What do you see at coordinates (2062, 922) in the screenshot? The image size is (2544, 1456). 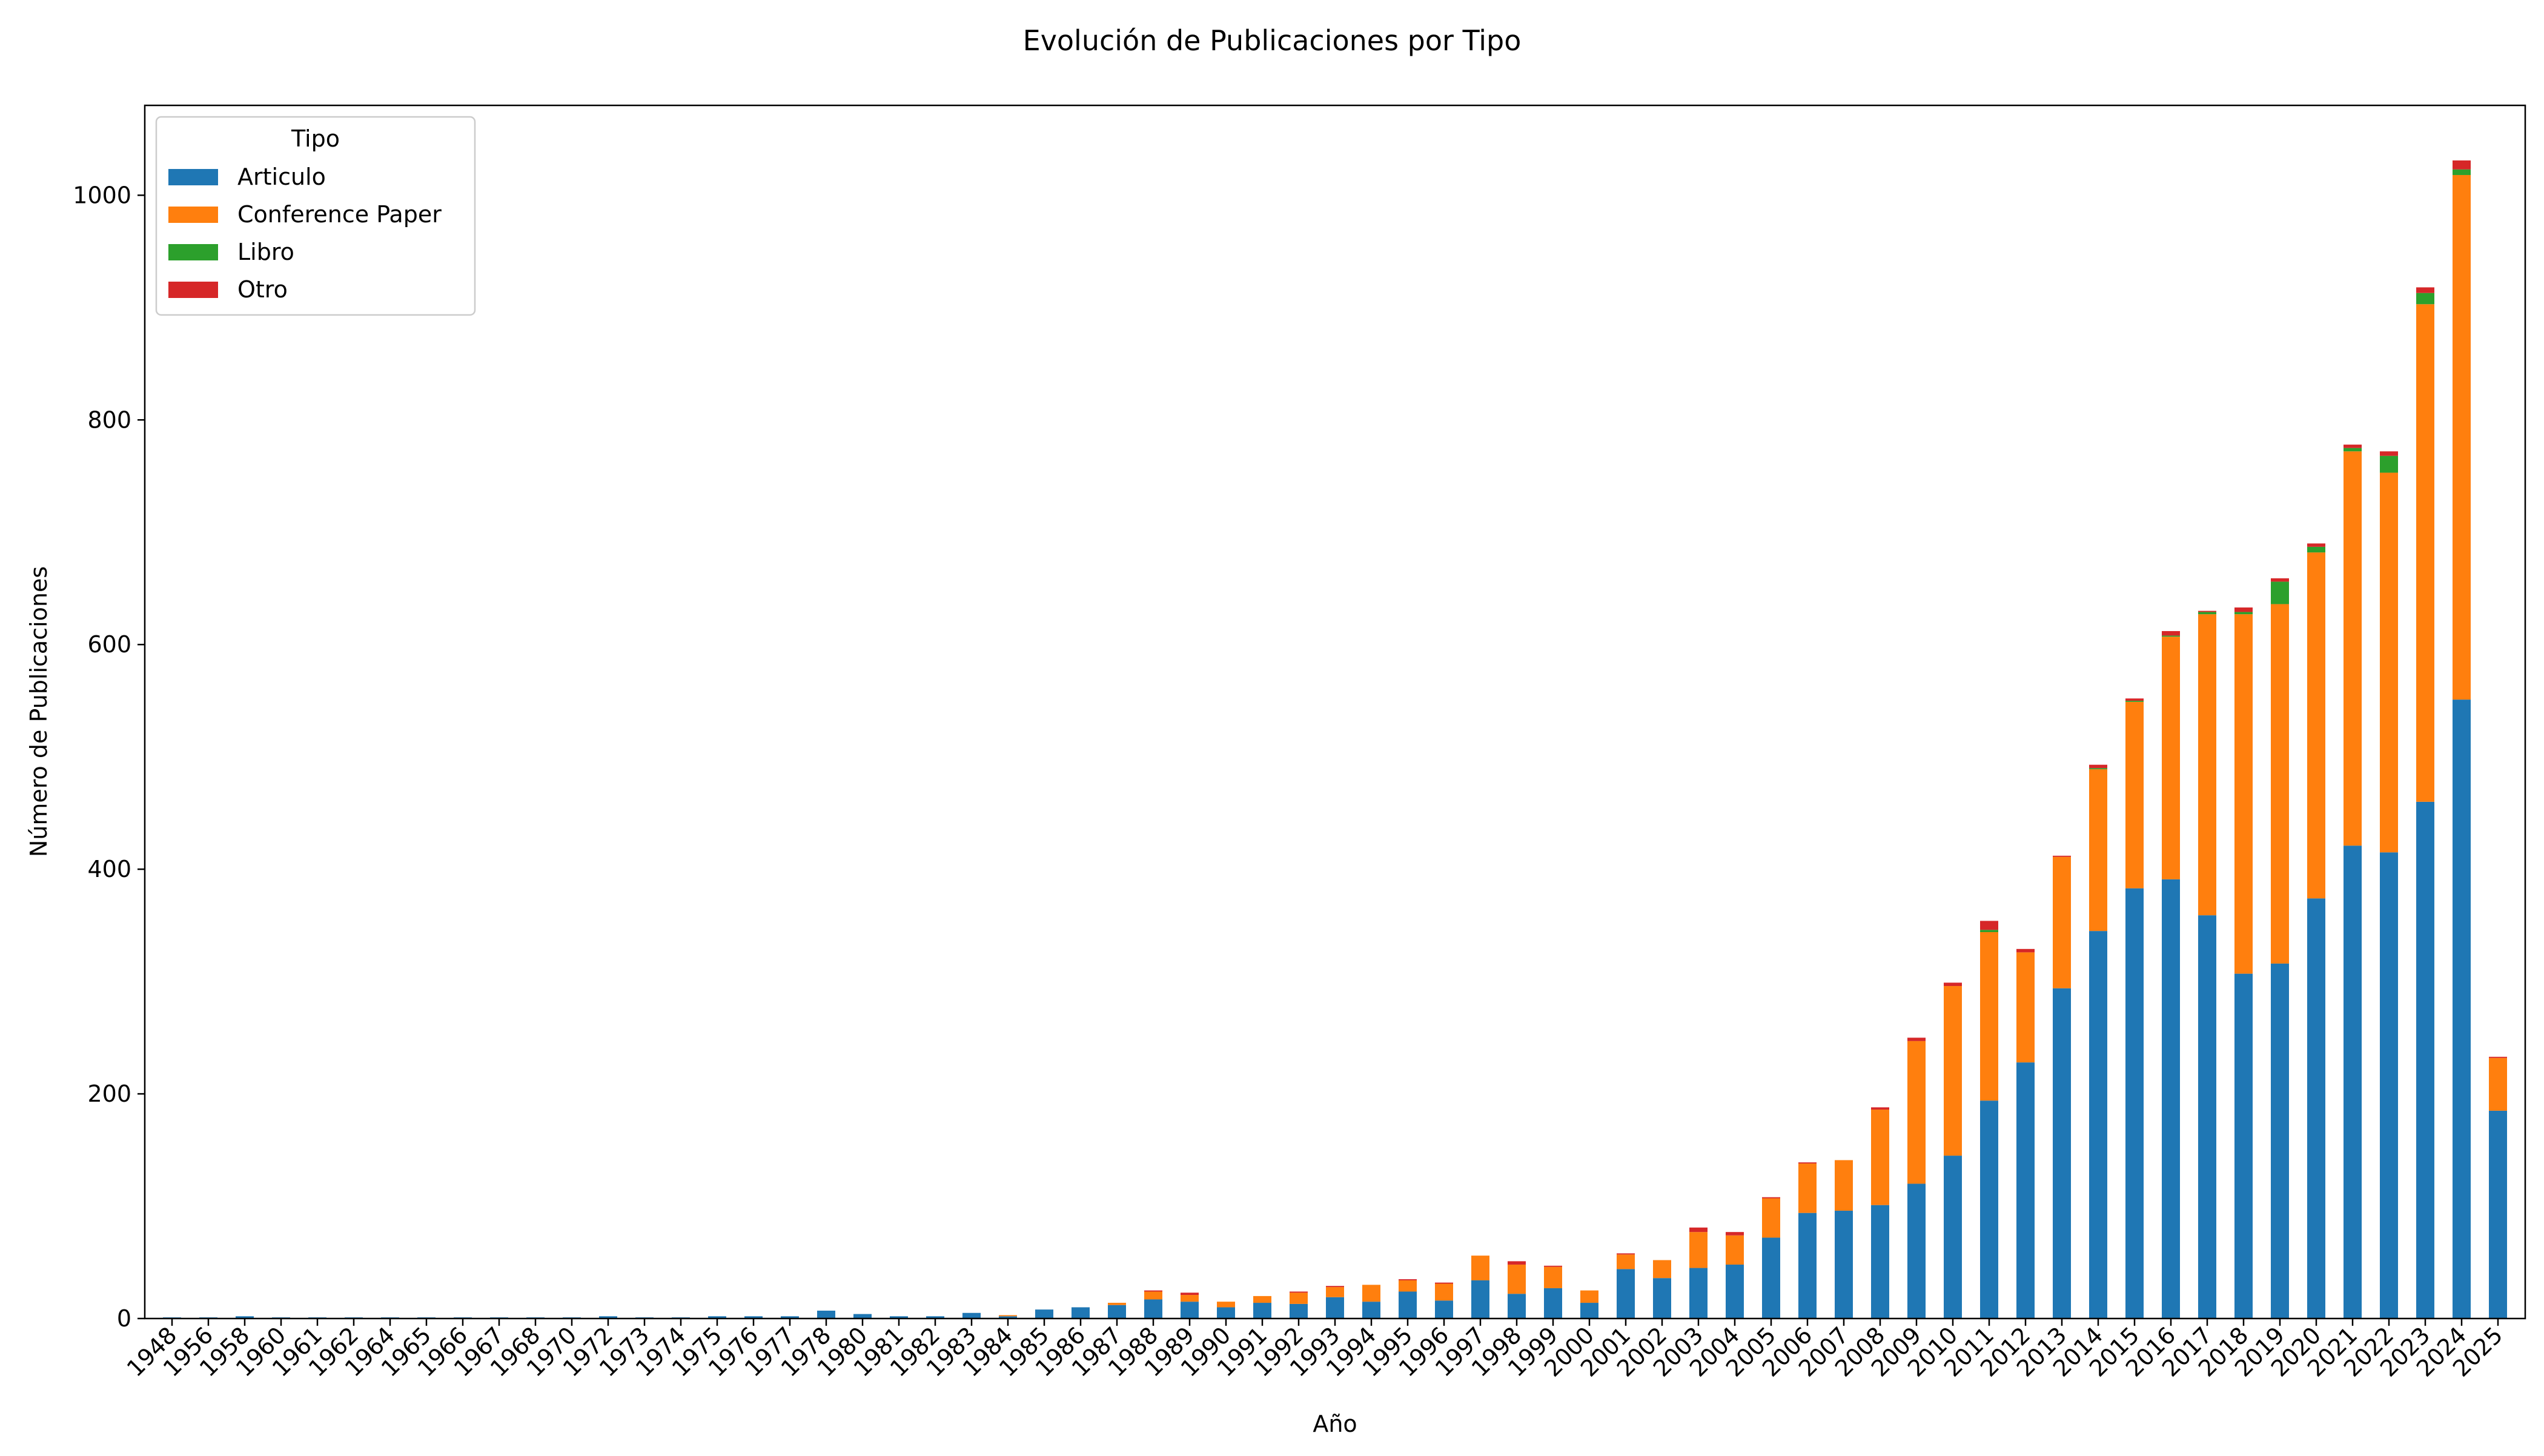 I see `bar-conference-paper-2013` at bounding box center [2062, 922].